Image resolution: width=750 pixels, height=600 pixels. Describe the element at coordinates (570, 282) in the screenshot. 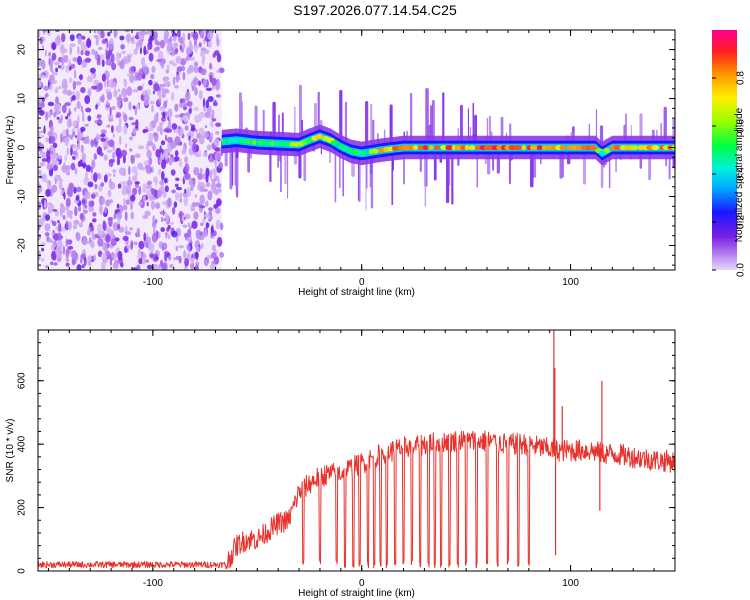

I see `plot1-x-tick-label: 100` at that location.